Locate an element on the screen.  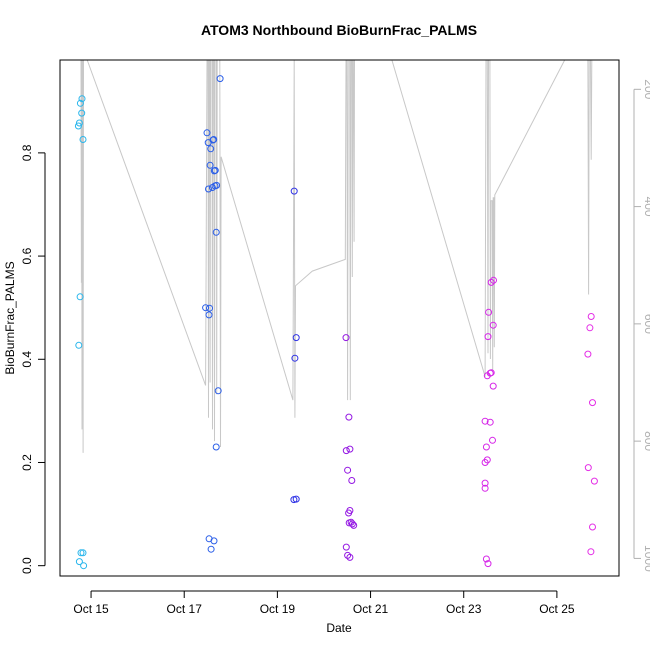
x-tick-label: Oct 25 is located at coordinates (557, 609).